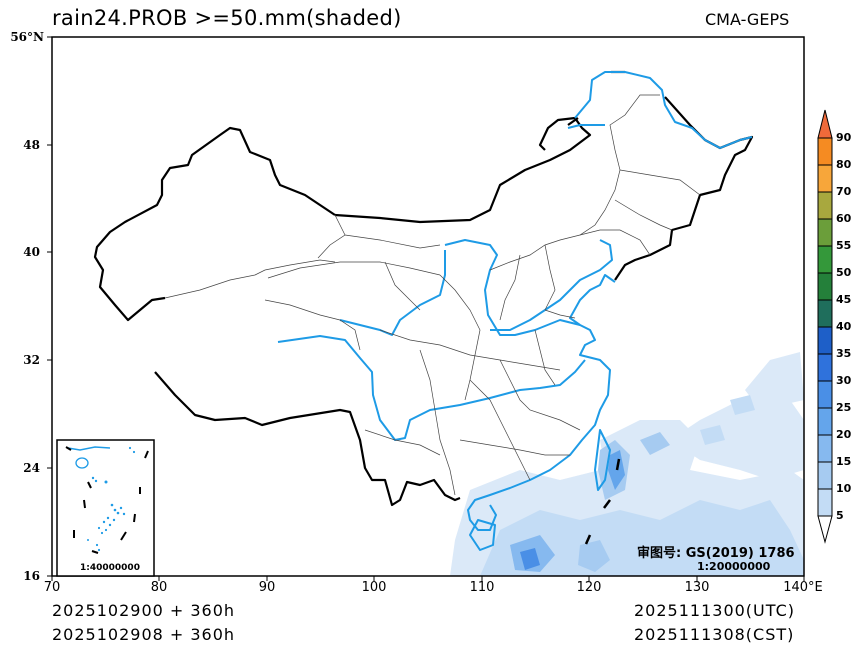  I want to click on chart-title: rain24.PROB >=50.mm(shaded), so click(227, 18).